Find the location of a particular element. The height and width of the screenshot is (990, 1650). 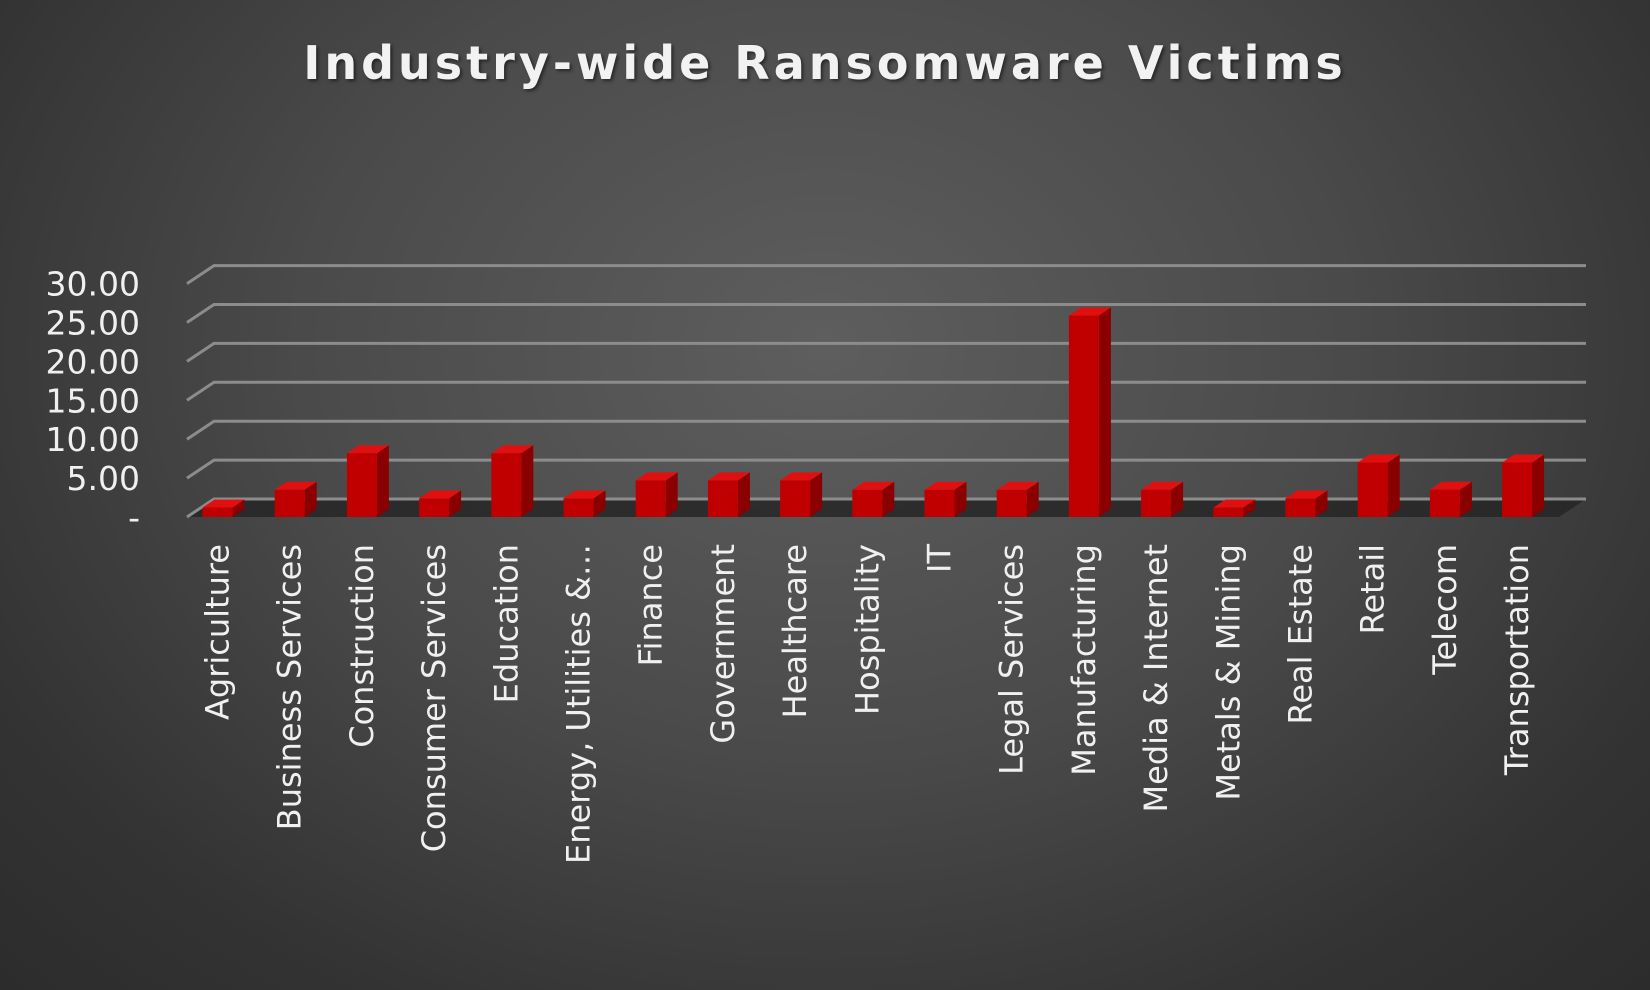

y-tick-label: 5.00 is located at coordinates (103, 478).